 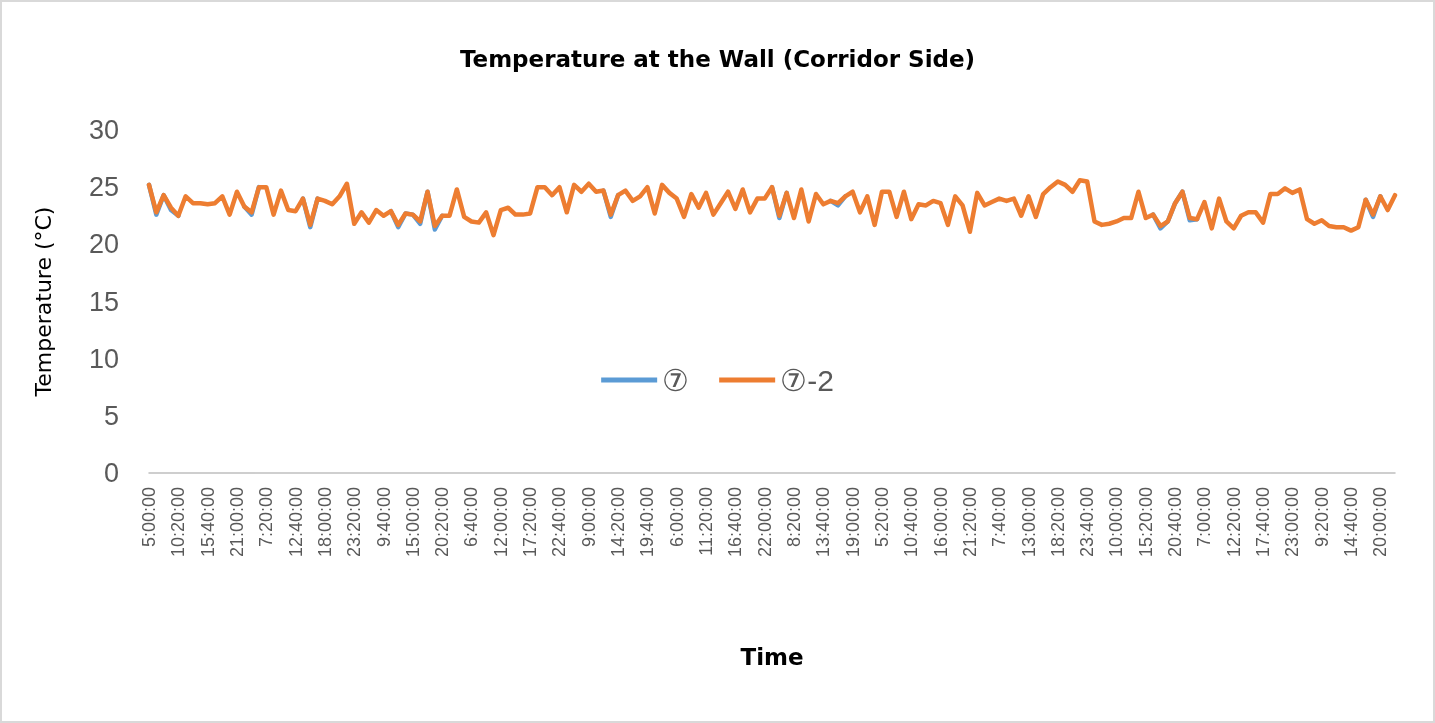 I want to click on x-tick-label: 12:00:00, so click(x=500, y=522).